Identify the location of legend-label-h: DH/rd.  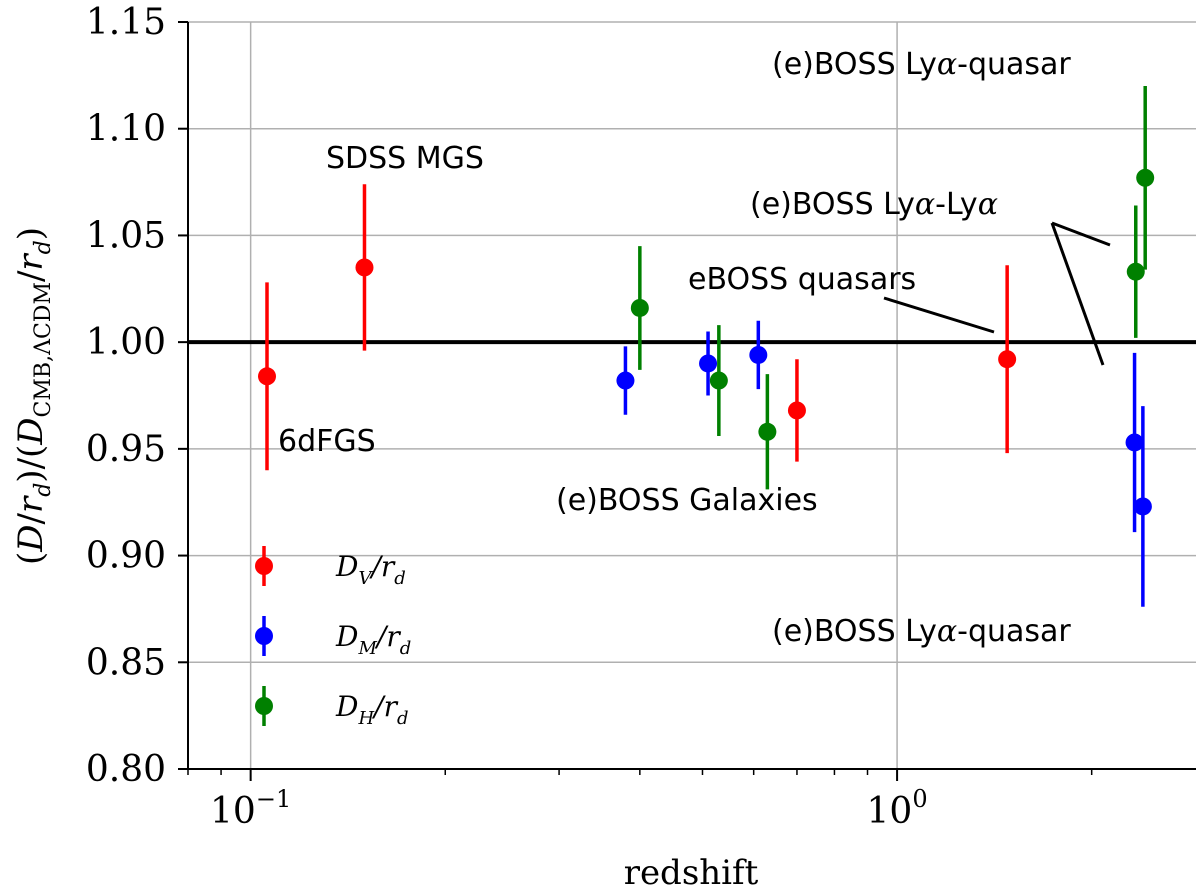
(372, 709).